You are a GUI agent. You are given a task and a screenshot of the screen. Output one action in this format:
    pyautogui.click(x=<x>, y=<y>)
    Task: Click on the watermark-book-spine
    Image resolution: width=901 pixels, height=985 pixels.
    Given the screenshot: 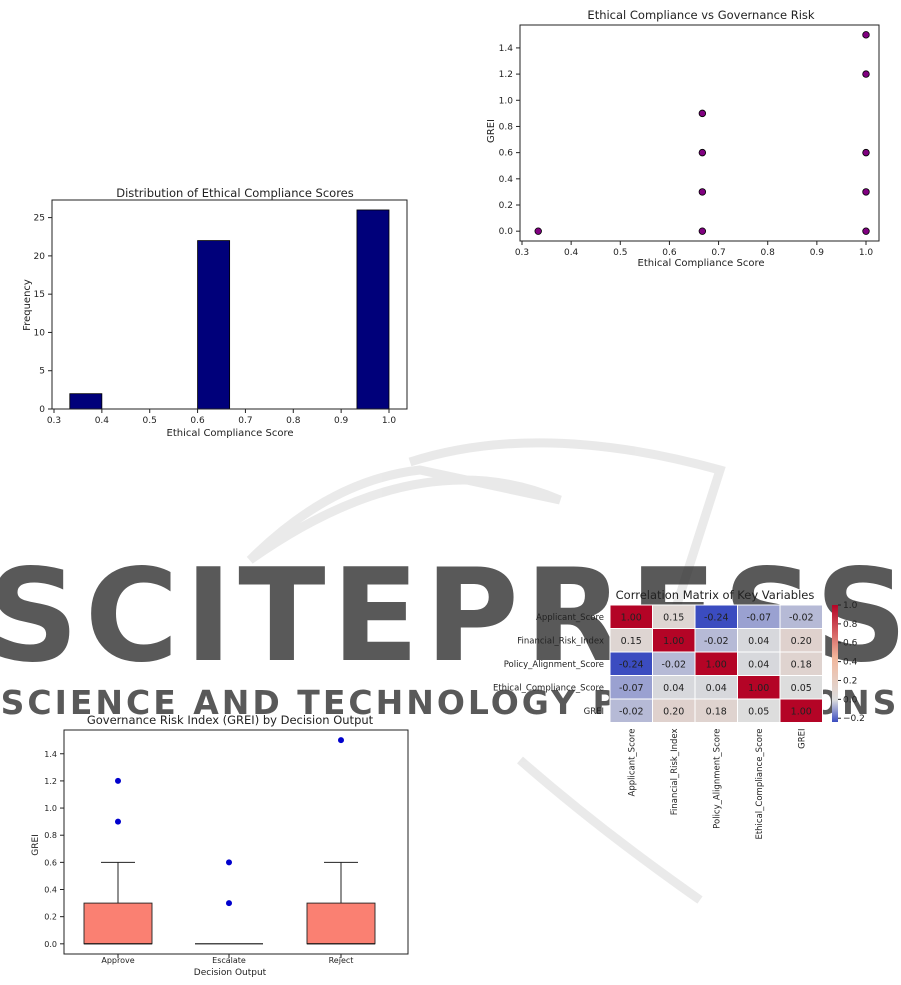 What is the action you would take?
    pyautogui.click(x=610, y=830)
    